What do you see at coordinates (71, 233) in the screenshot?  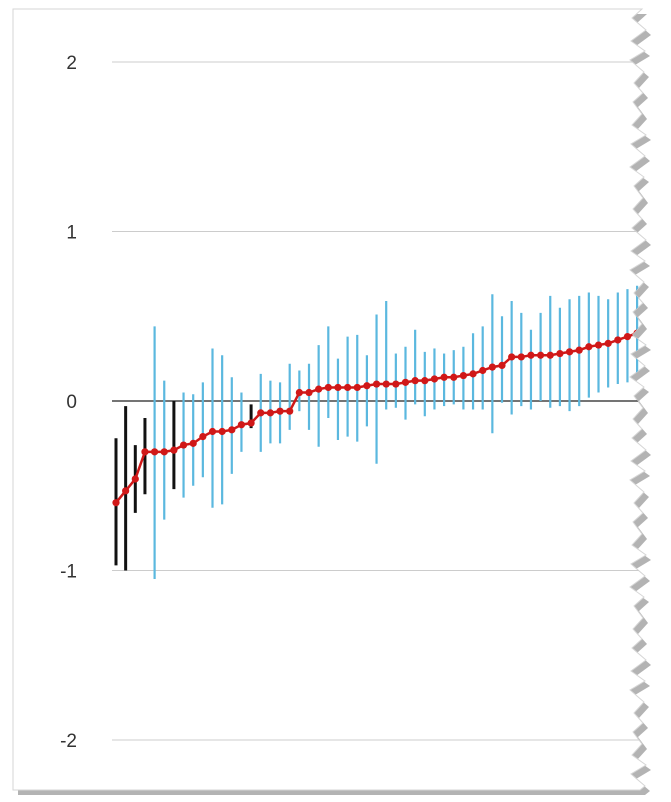 I see `y-tick-label: 1` at bounding box center [71, 233].